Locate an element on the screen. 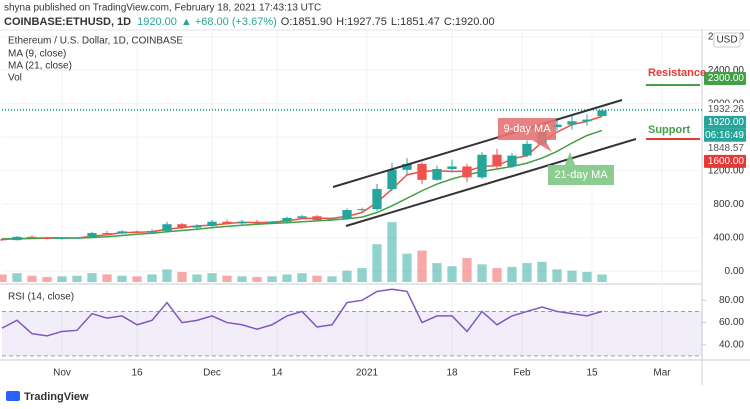  open: O:1851.90 is located at coordinates (306, 22).